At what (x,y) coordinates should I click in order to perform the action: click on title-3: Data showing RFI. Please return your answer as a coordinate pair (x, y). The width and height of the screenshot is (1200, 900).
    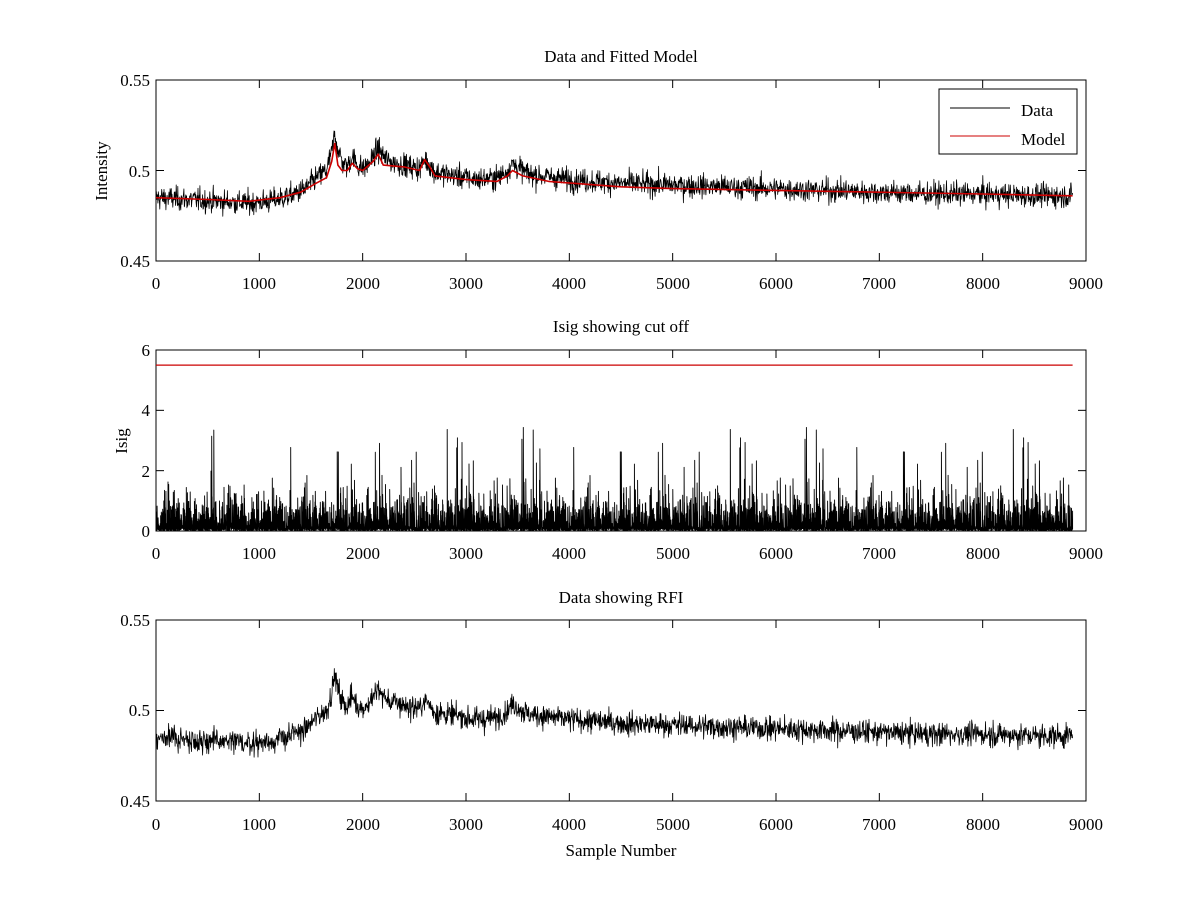
    Looking at the image, I should click on (621, 597).